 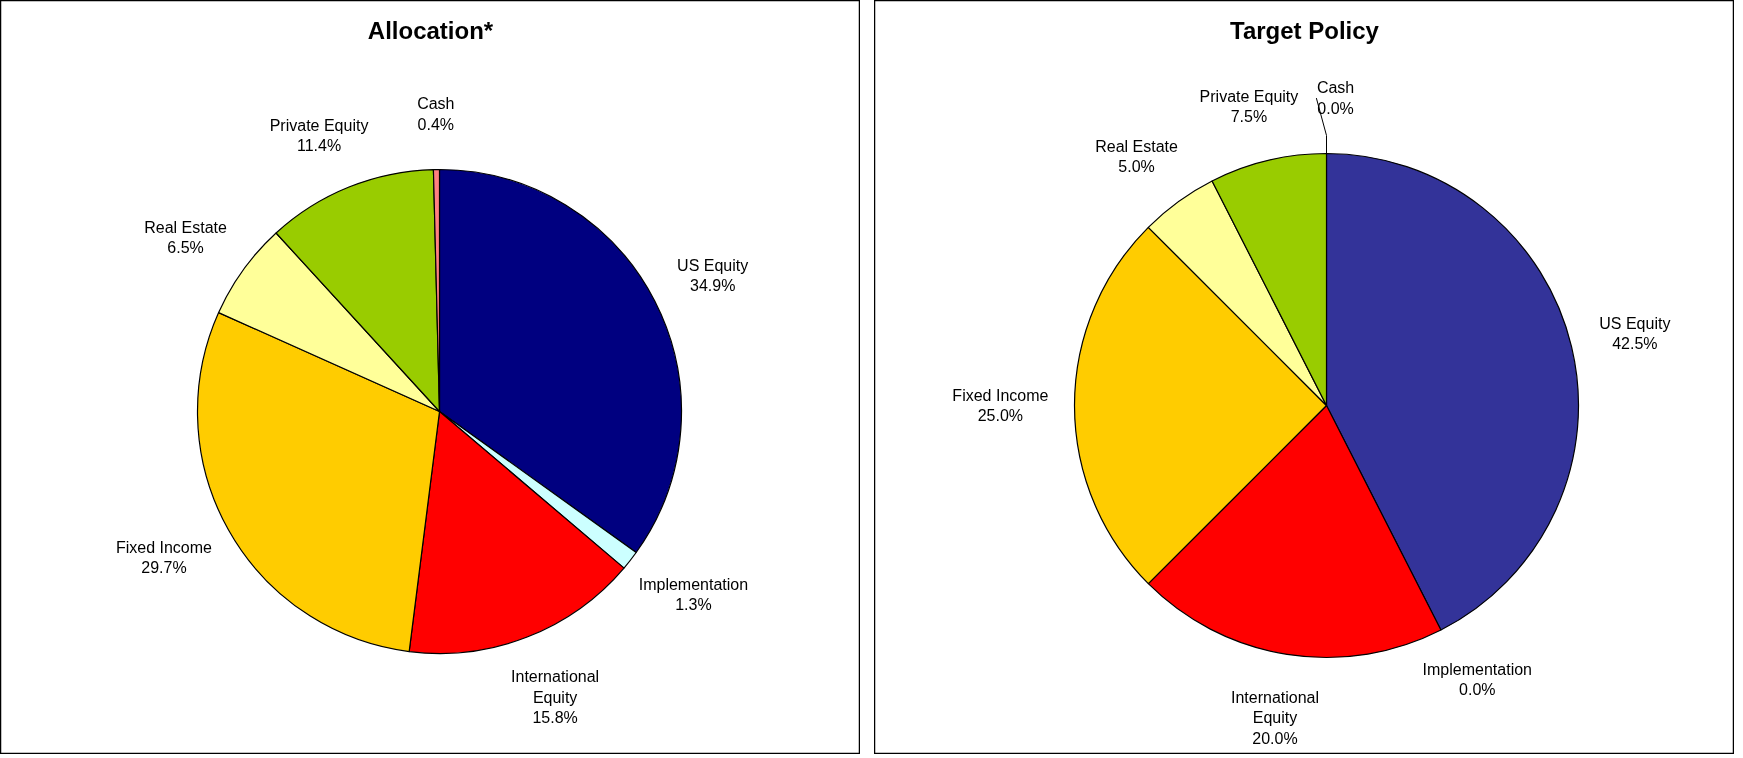 What do you see at coordinates (430, 30) in the screenshot?
I see `chart-title: Allocation*` at bounding box center [430, 30].